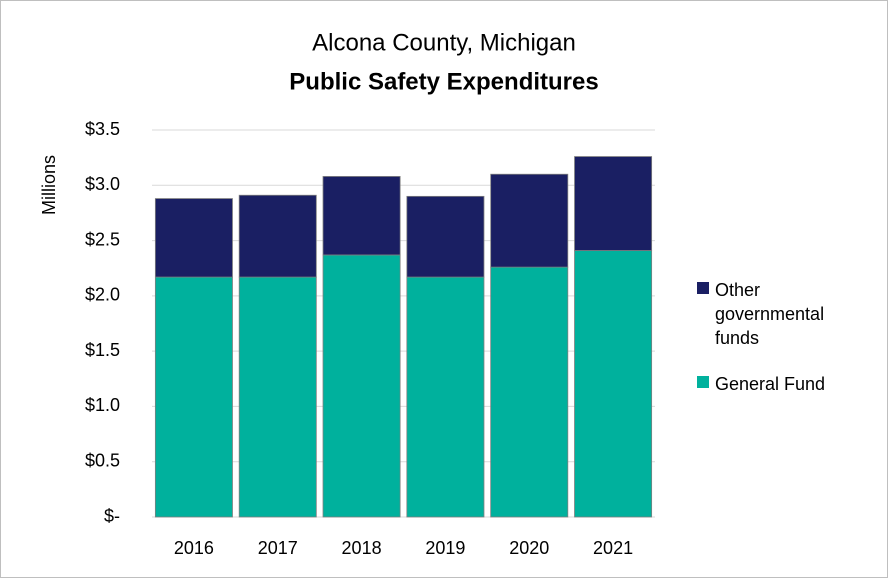 Image resolution: width=888 pixels, height=578 pixels. Describe the element at coordinates (102, 129) in the screenshot. I see `y-tick-label: $3.5` at that location.